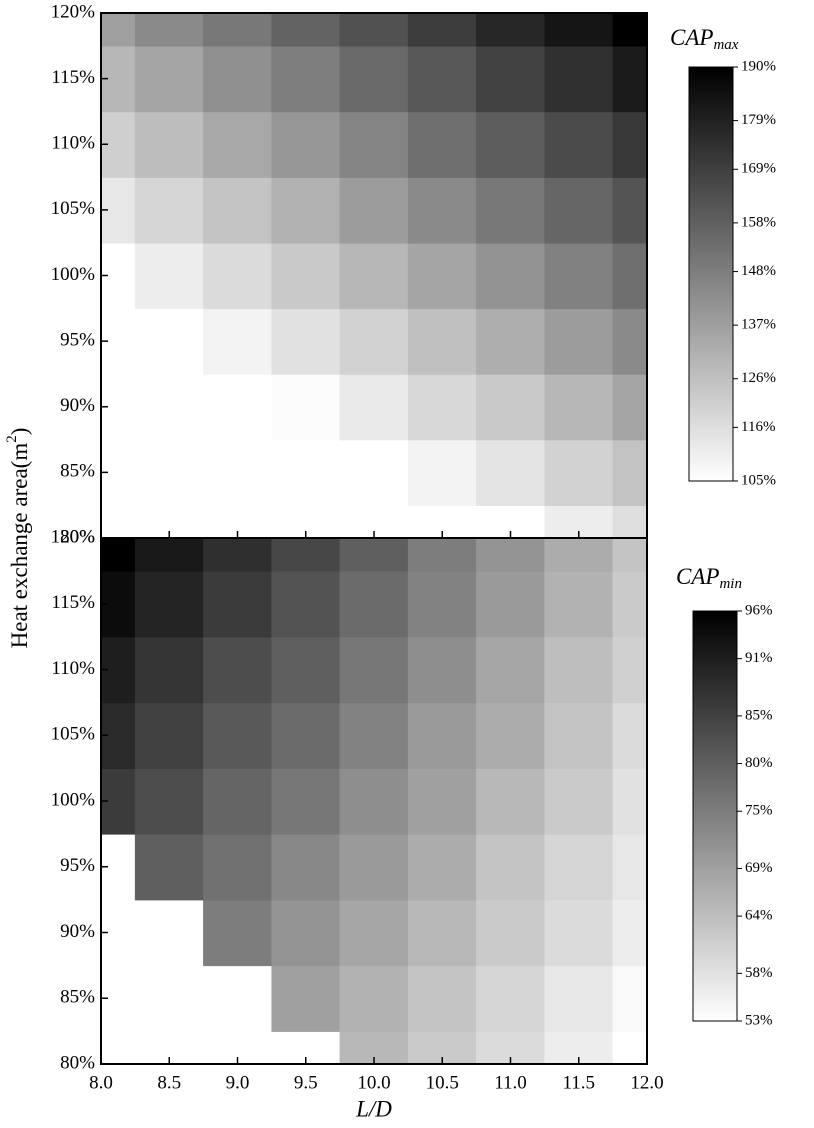 This screenshot has height=1128, width=814. What do you see at coordinates (73, 799) in the screenshot?
I see `y-tick-label: 100%` at bounding box center [73, 799].